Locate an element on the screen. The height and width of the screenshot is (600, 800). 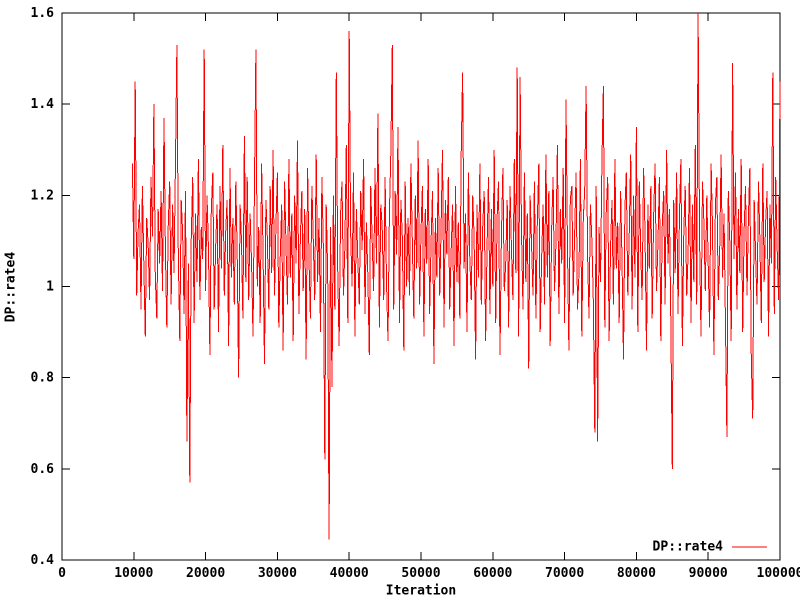
y-tick-label: 0.8 is located at coordinates (43, 378).